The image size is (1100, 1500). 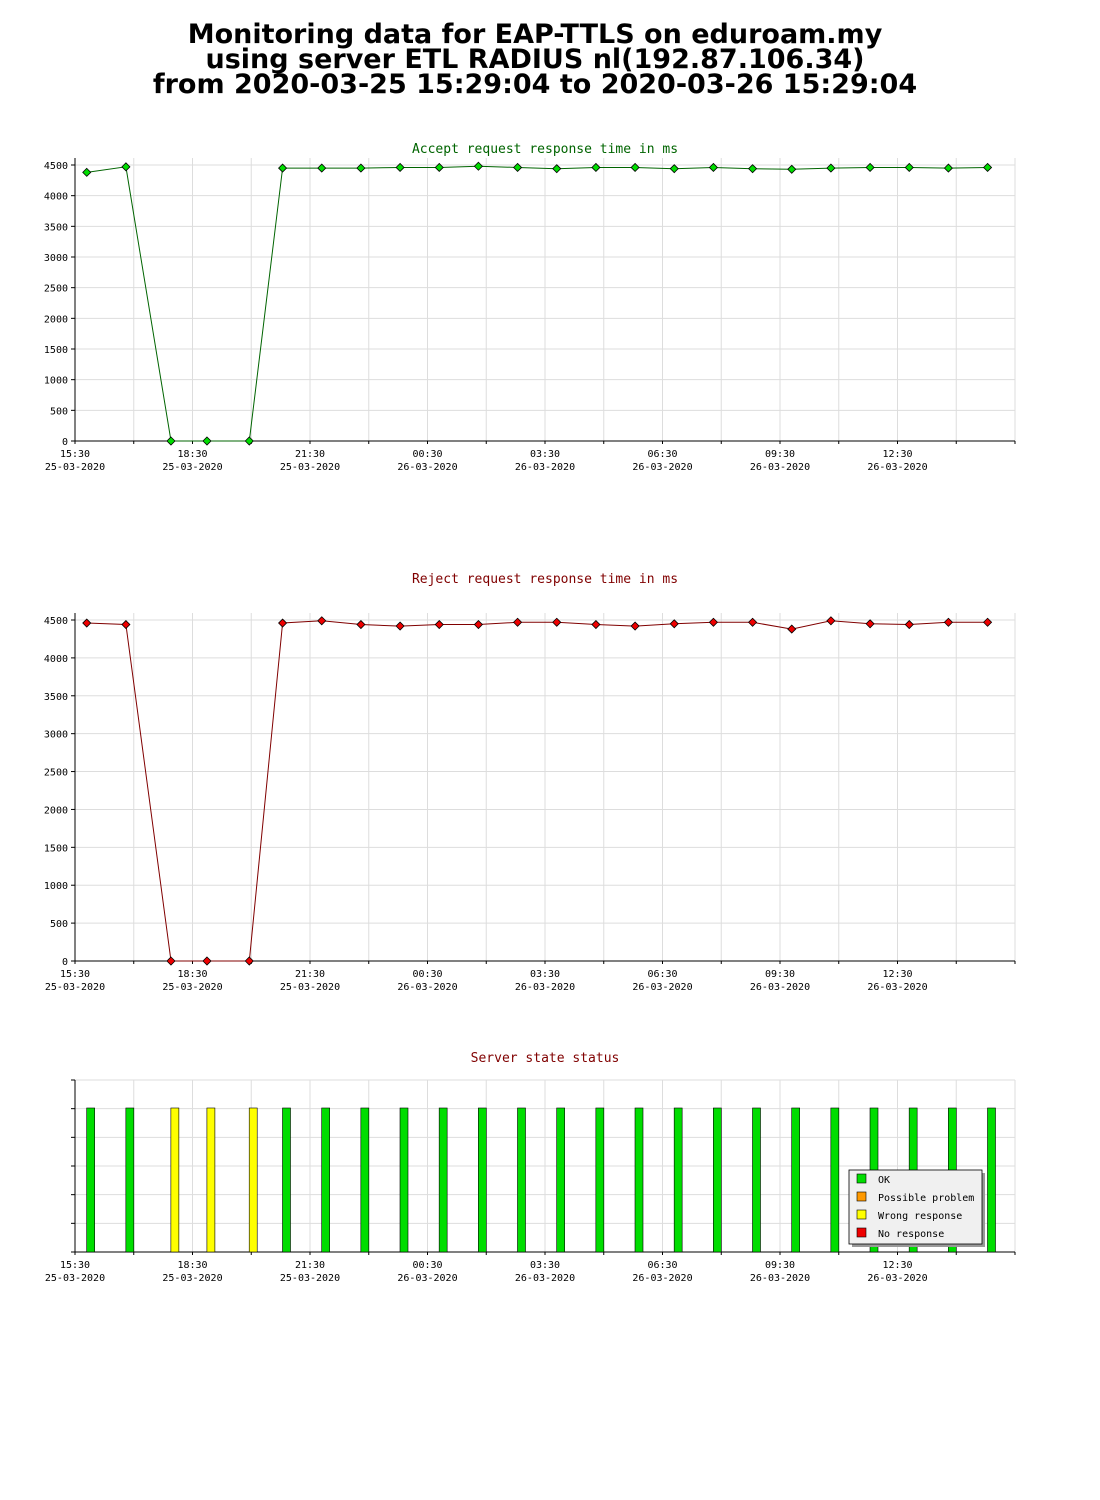 I want to click on reject-ytick-label: 3500, so click(x=56, y=697).